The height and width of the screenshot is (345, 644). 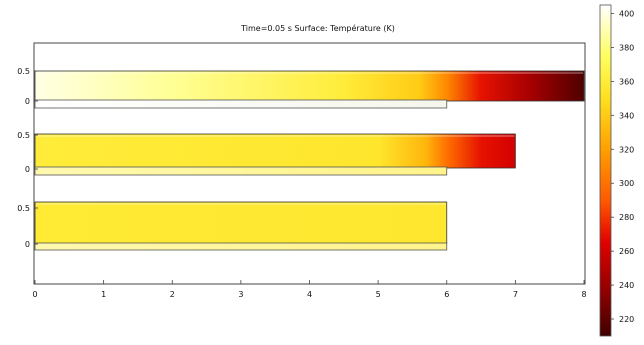 What do you see at coordinates (626, 13) in the screenshot?
I see `colorbar-tick-label: 400` at bounding box center [626, 13].